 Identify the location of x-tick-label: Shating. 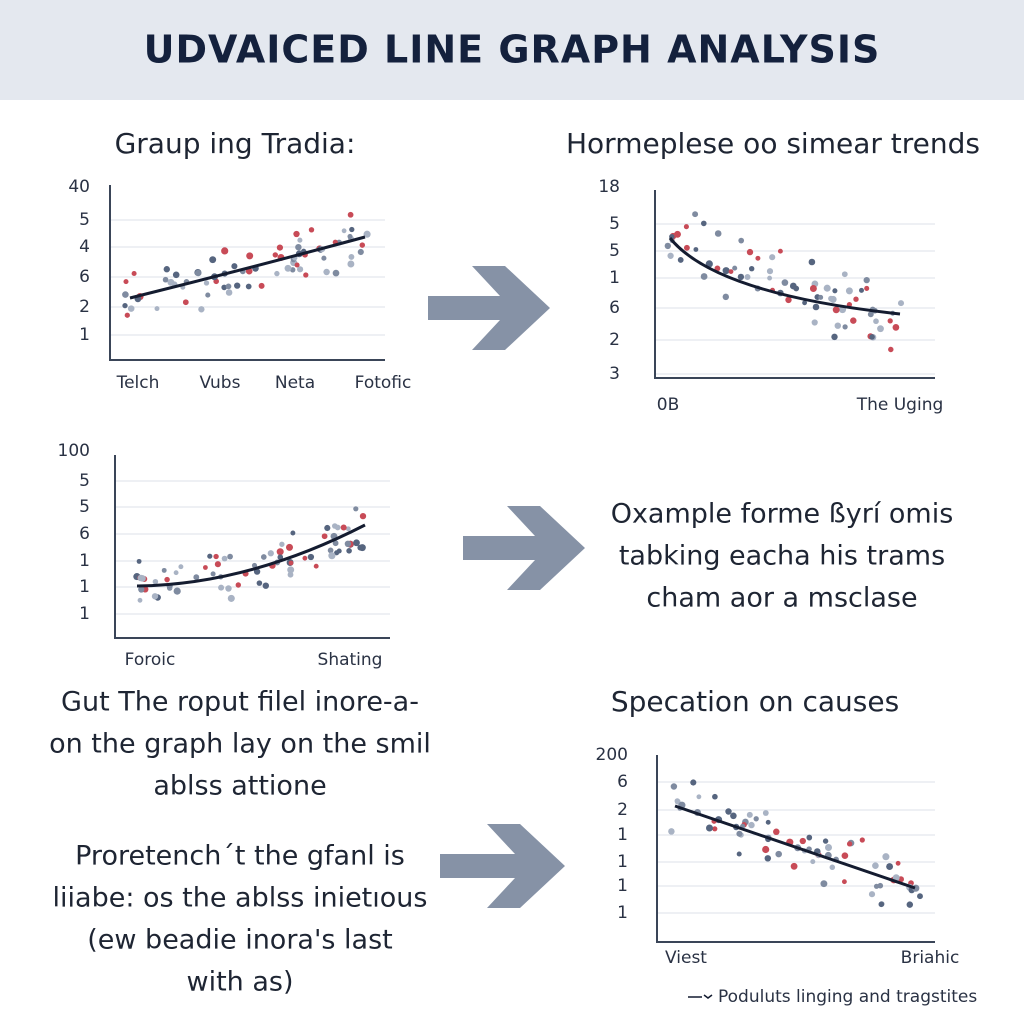
(350, 660).